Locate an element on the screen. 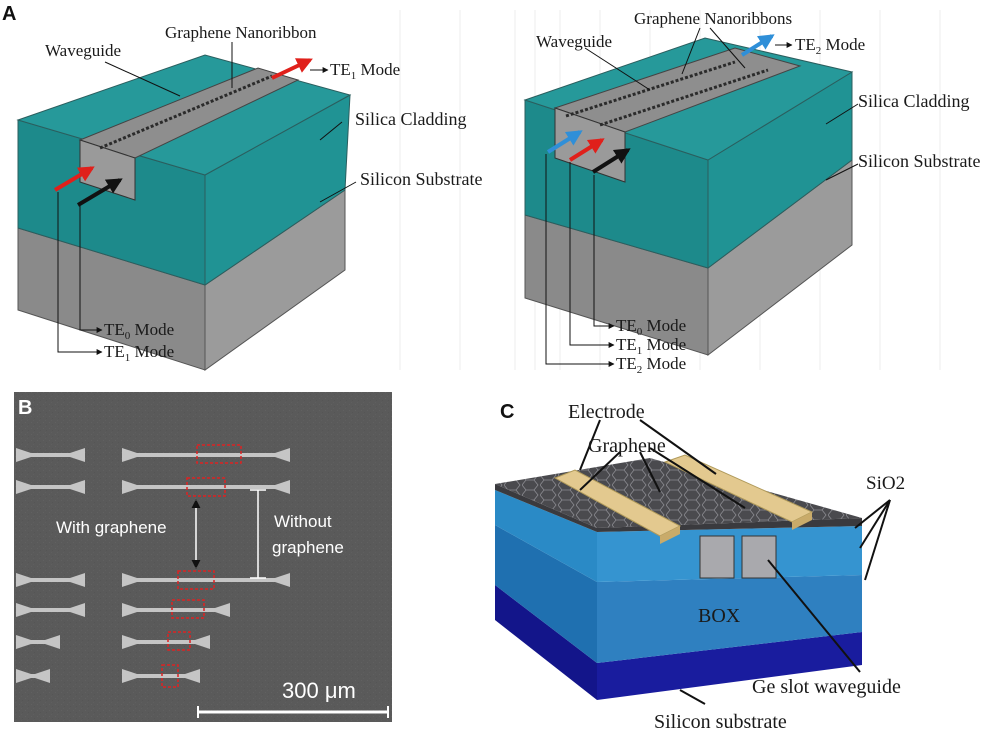 This screenshot has width=987, height=735. leader-cladding is located at coordinates (331, 131).